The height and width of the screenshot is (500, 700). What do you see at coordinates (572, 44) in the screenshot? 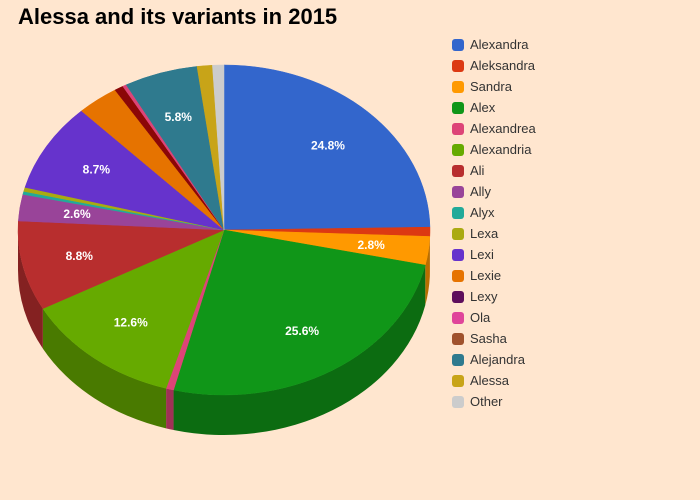
I see `legend-item-alexandra: Alexandra` at bounding box center [572, 44].